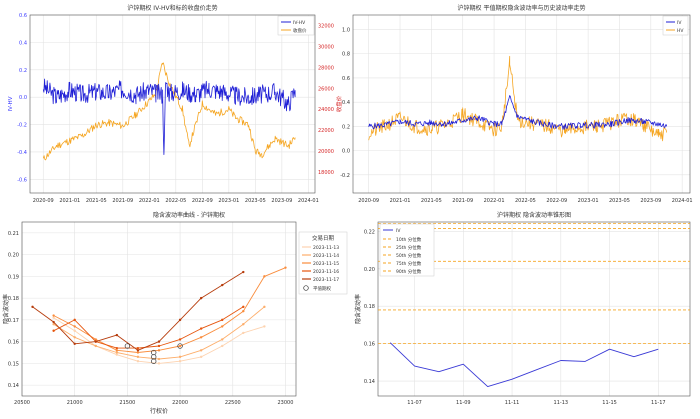 The image size is (700, 419). What do you see at coordinates (326, 26) in the screenshot?
I see `y2-tick-label: 32000` at bounding box center [326, 26].